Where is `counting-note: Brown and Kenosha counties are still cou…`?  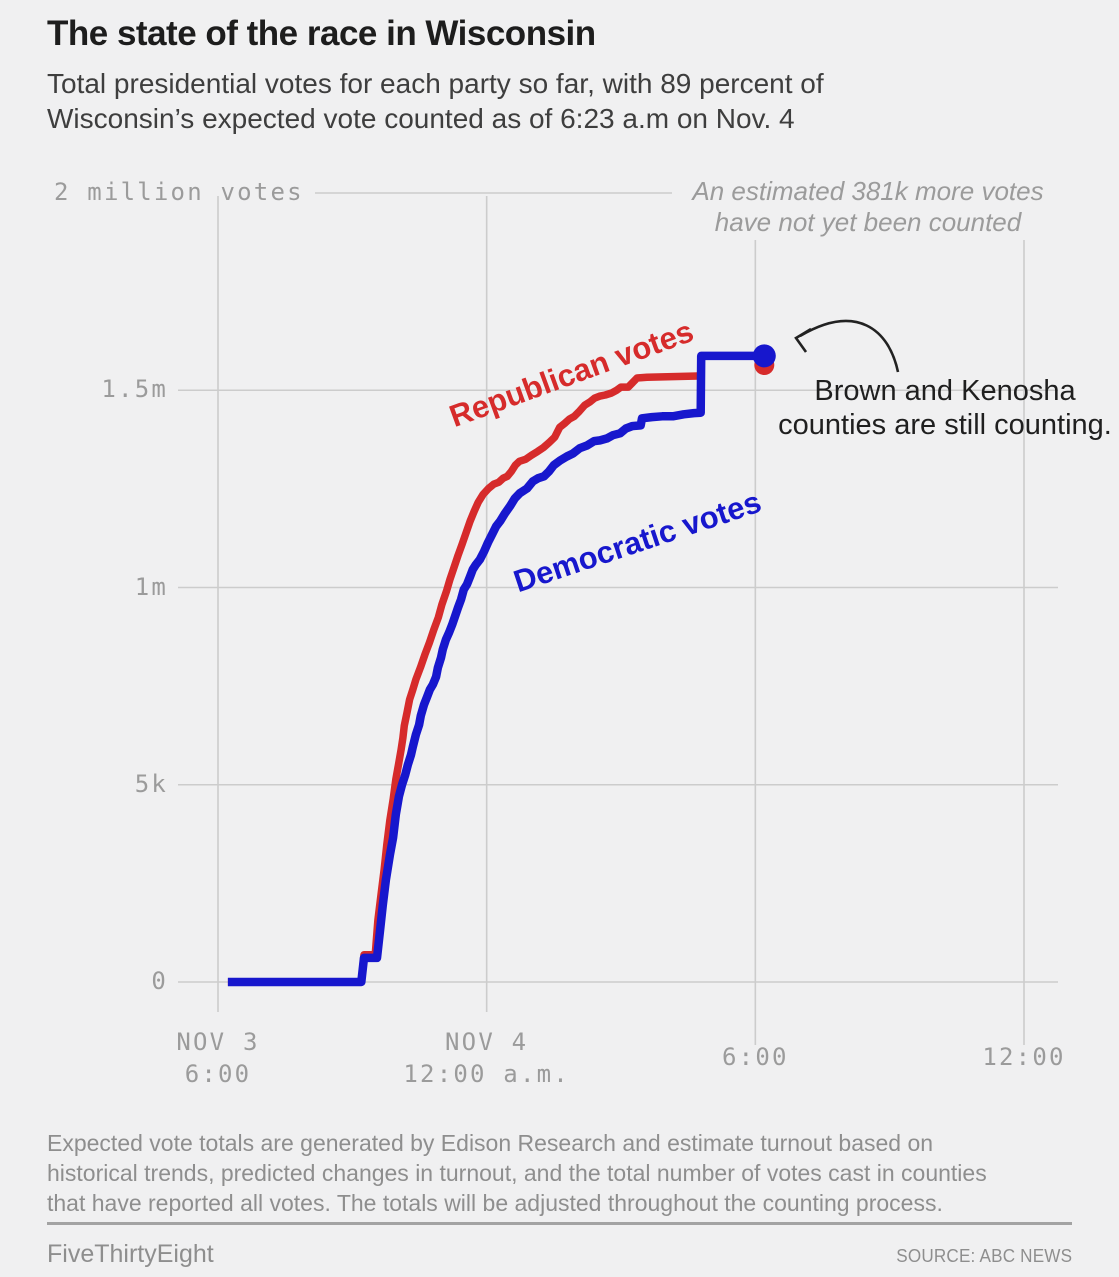
counting-note: Brown and Kenosha counties are still cou… is located at coordinates (941, 408).